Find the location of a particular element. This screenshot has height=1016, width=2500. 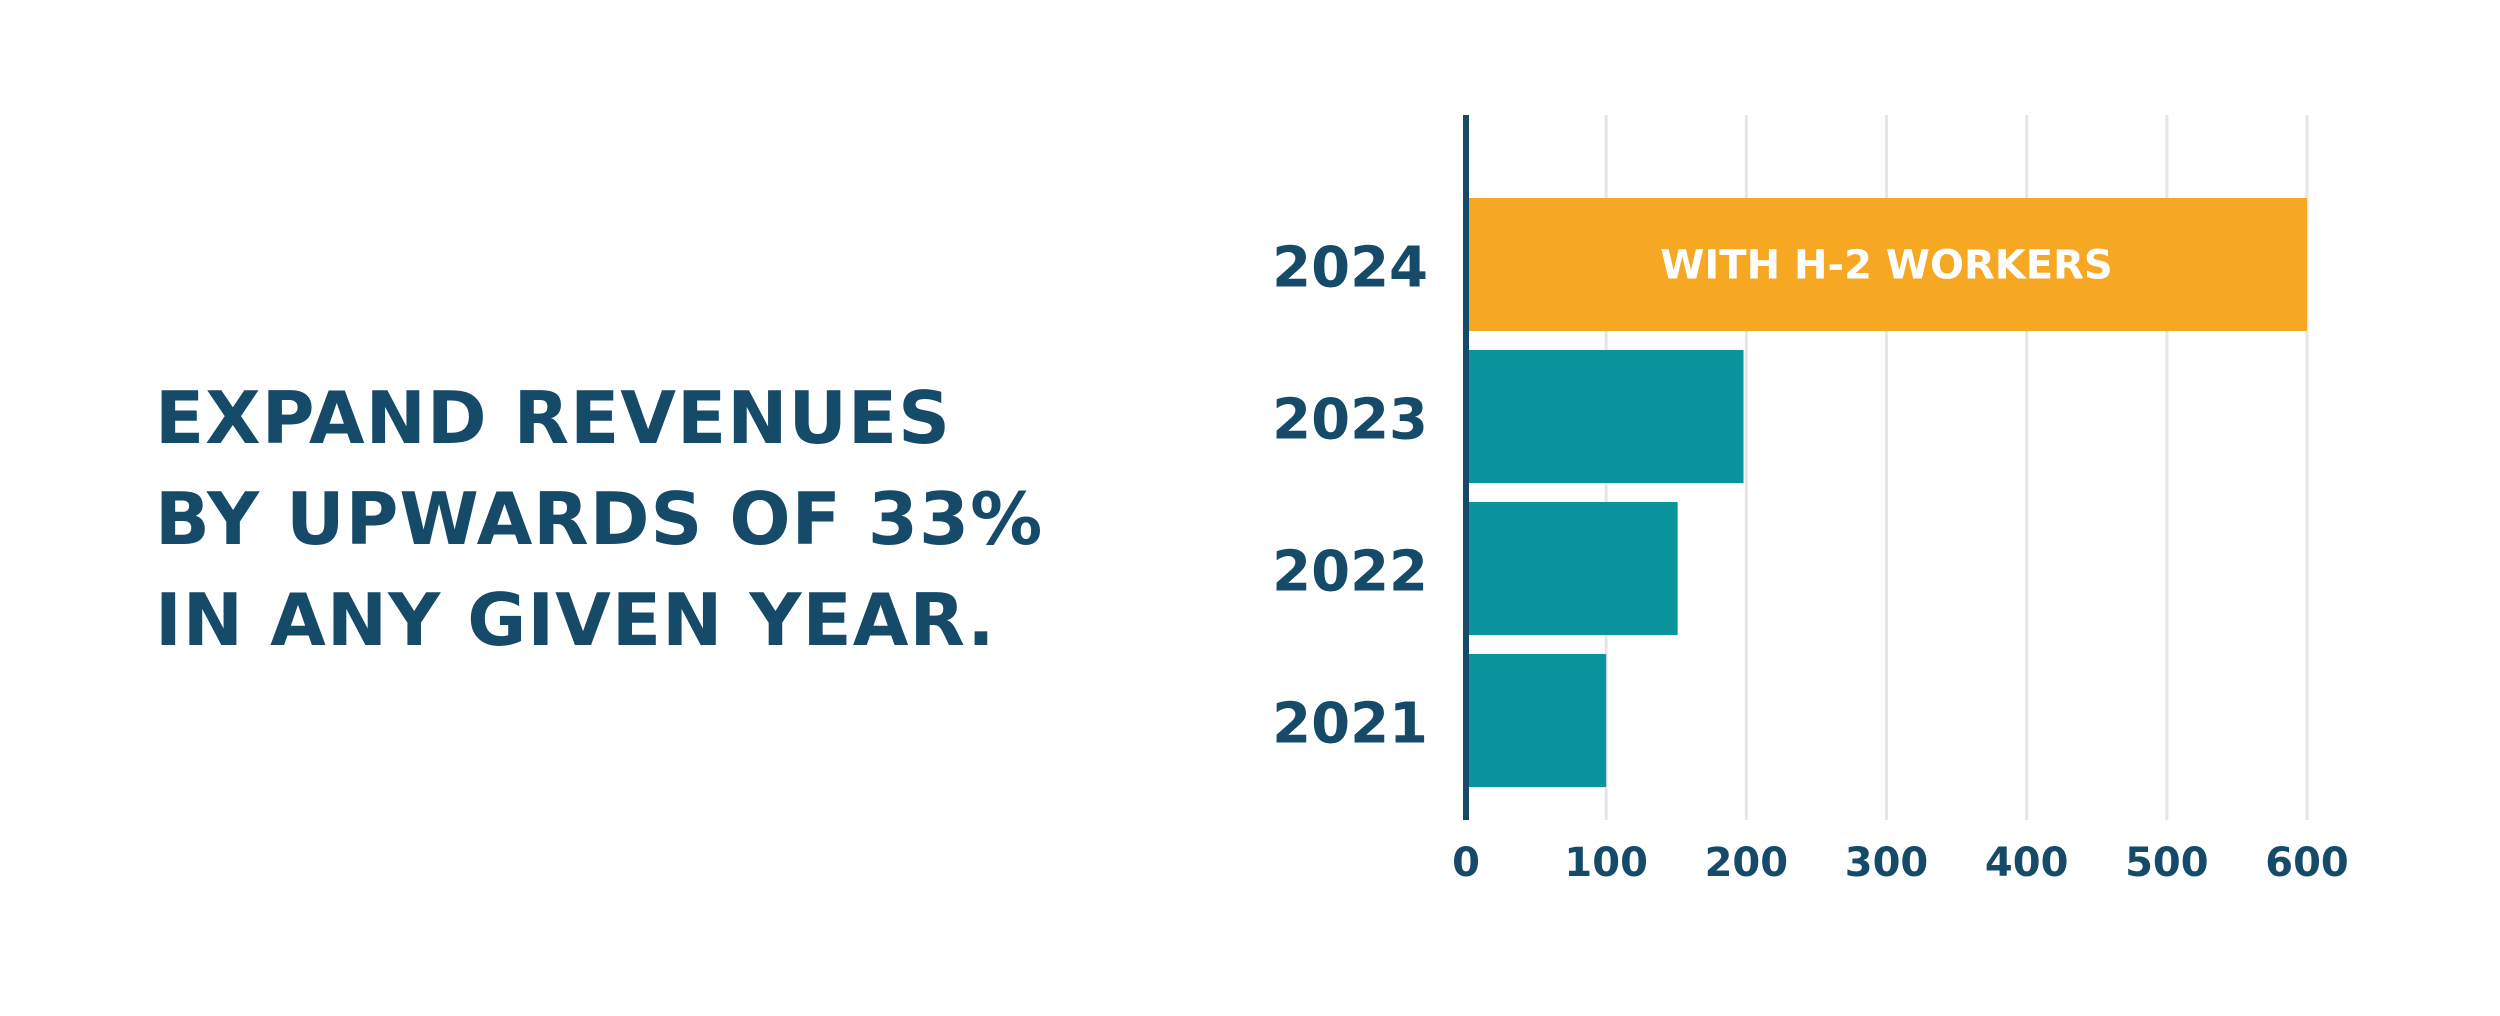

bar-label-2024: WITH H-2 WORKERS is located at coordinates (1886, 266).